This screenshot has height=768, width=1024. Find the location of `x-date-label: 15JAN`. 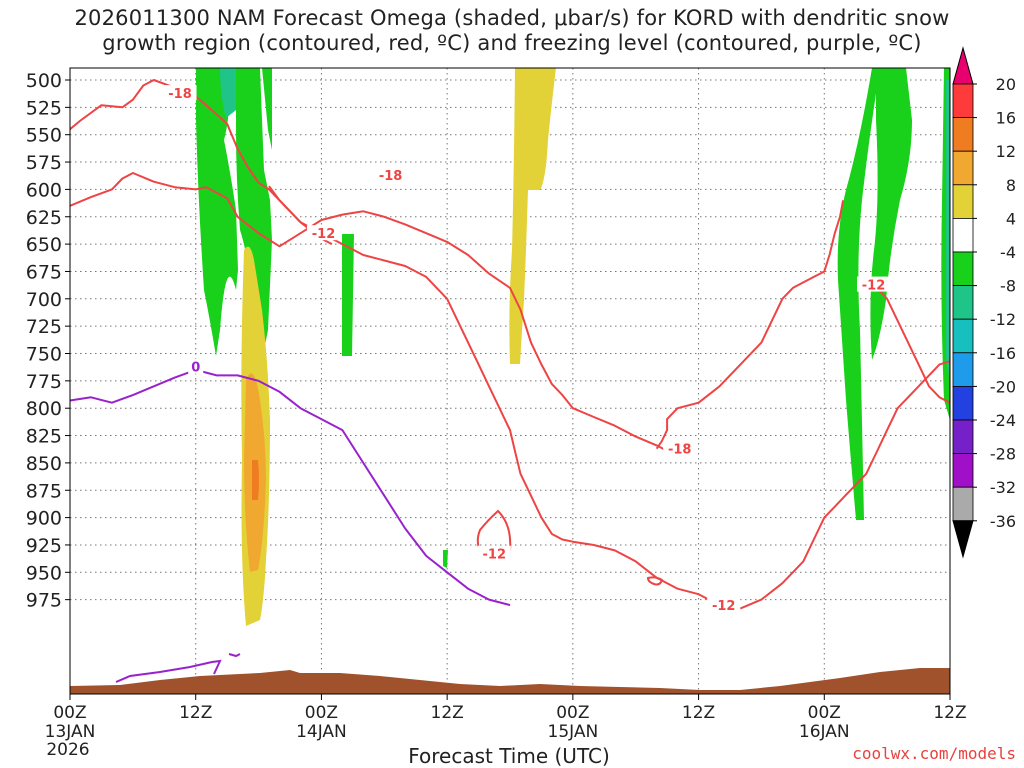

x-date-label: 15JAN is located at coordinates (573, 732).